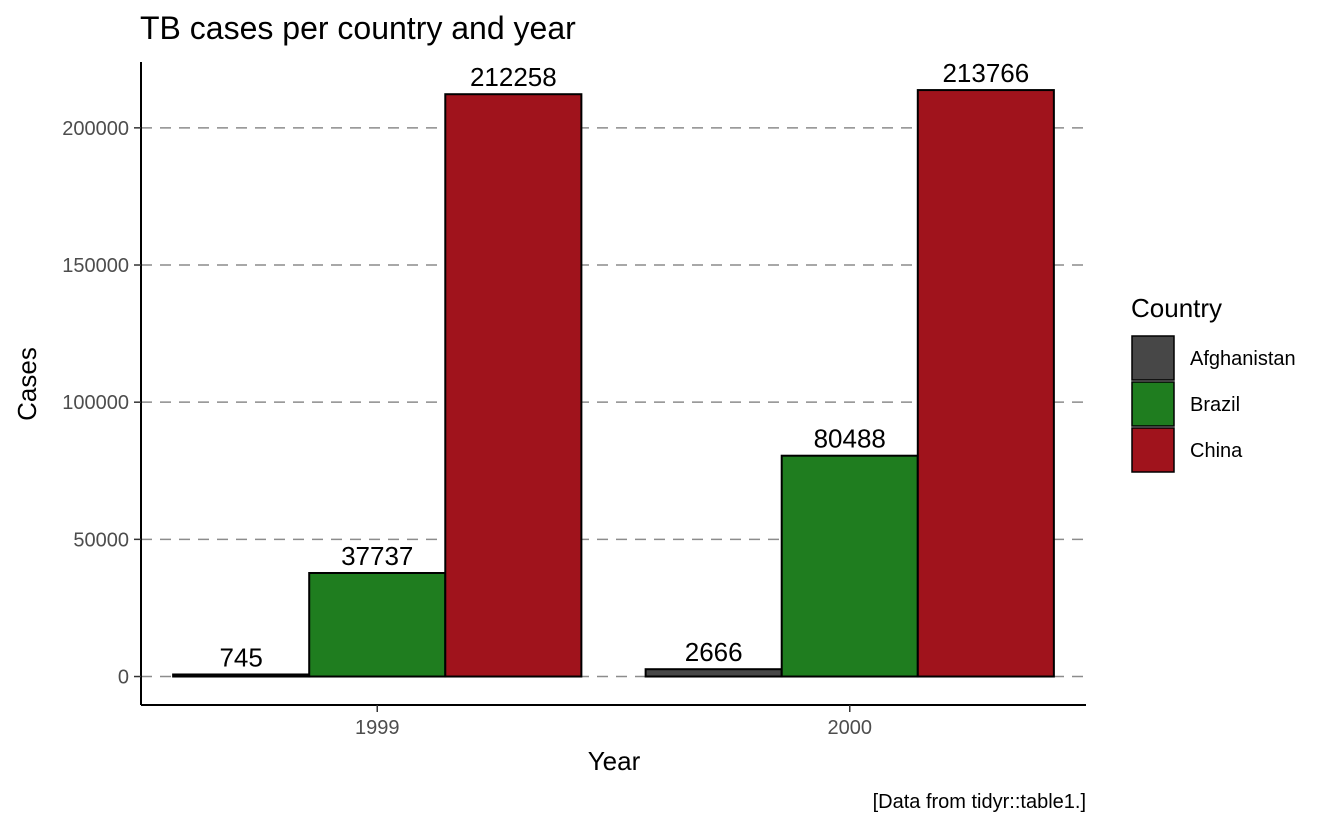 The image size is (1344, 830). What do you see at coordinates (241, 675) in the screenshot?
I see `bar-afghanistan-1999` at bounding box center [241, 675].